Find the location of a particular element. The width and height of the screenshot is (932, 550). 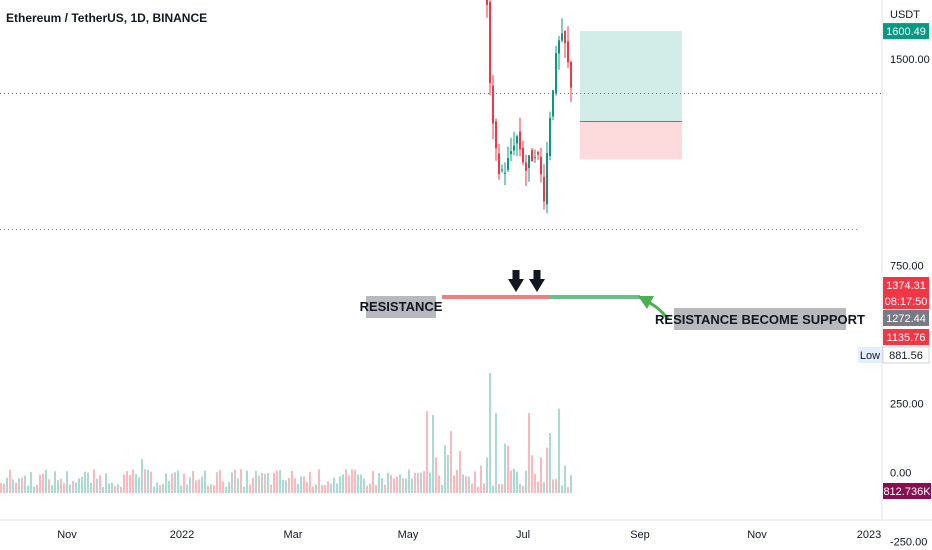

time-tick-label: Jul is located at coordinates (523, 535).